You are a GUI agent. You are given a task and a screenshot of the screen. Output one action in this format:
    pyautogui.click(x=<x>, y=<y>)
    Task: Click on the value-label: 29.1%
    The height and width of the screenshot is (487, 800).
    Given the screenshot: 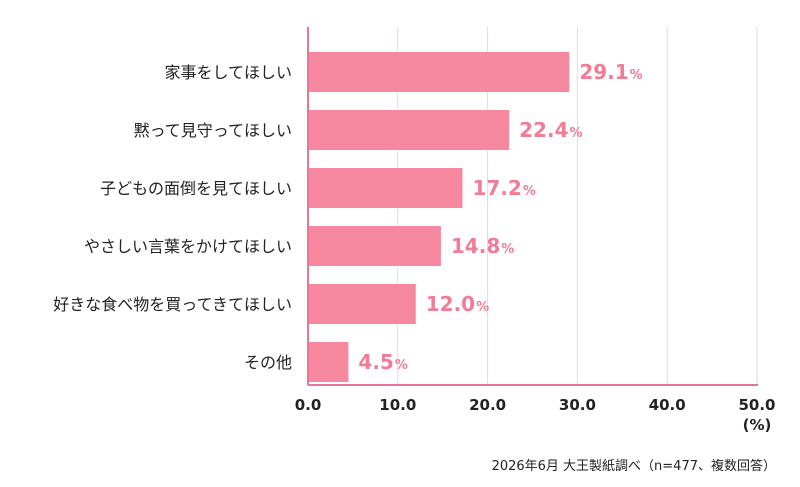 What is the action you would take?
    pyautogui.click(x=610, y=72)
    